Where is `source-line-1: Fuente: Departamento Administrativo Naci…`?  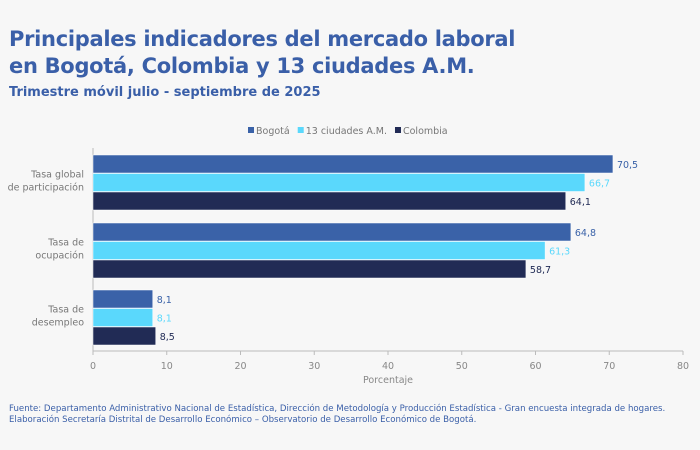 source-line-1: Fuente: Departamento Administrativo Naci… is located at coordinates (337, 409).